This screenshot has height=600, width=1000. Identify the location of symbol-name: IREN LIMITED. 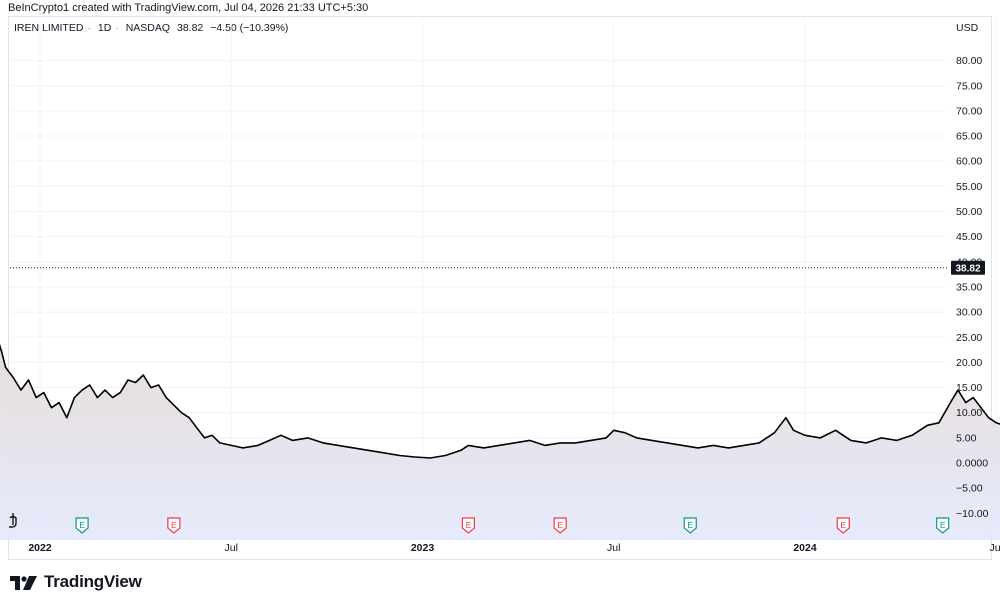
(49, 28).